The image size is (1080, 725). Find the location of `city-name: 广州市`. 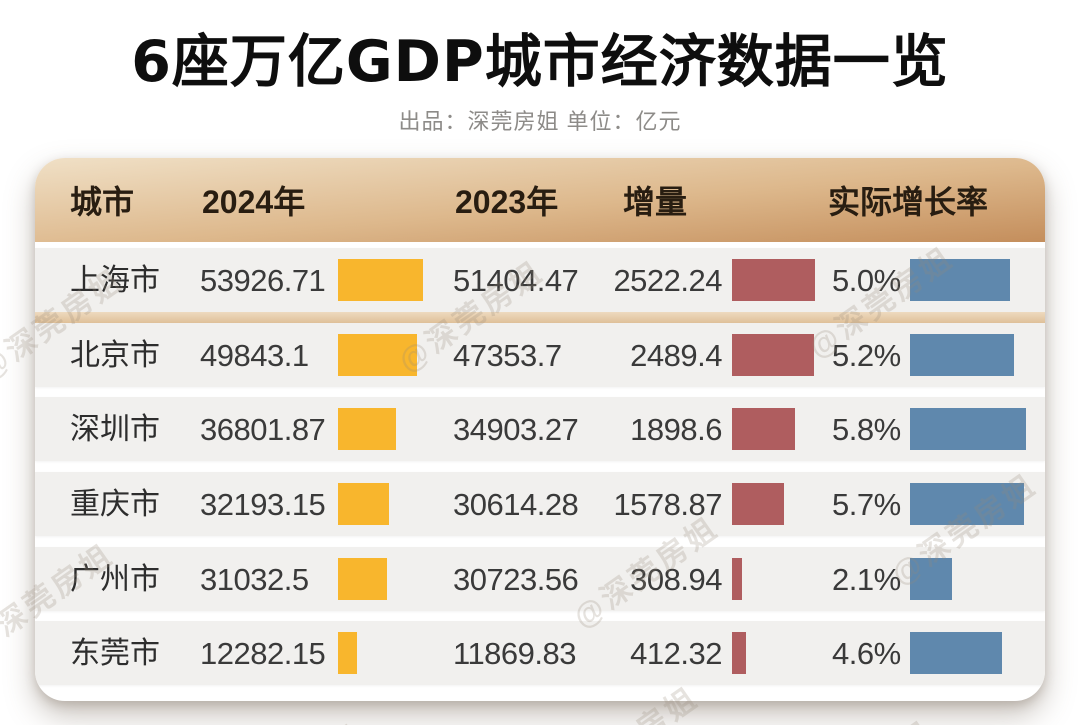

city-name: 广州市 is located at coordinates (115, 579).